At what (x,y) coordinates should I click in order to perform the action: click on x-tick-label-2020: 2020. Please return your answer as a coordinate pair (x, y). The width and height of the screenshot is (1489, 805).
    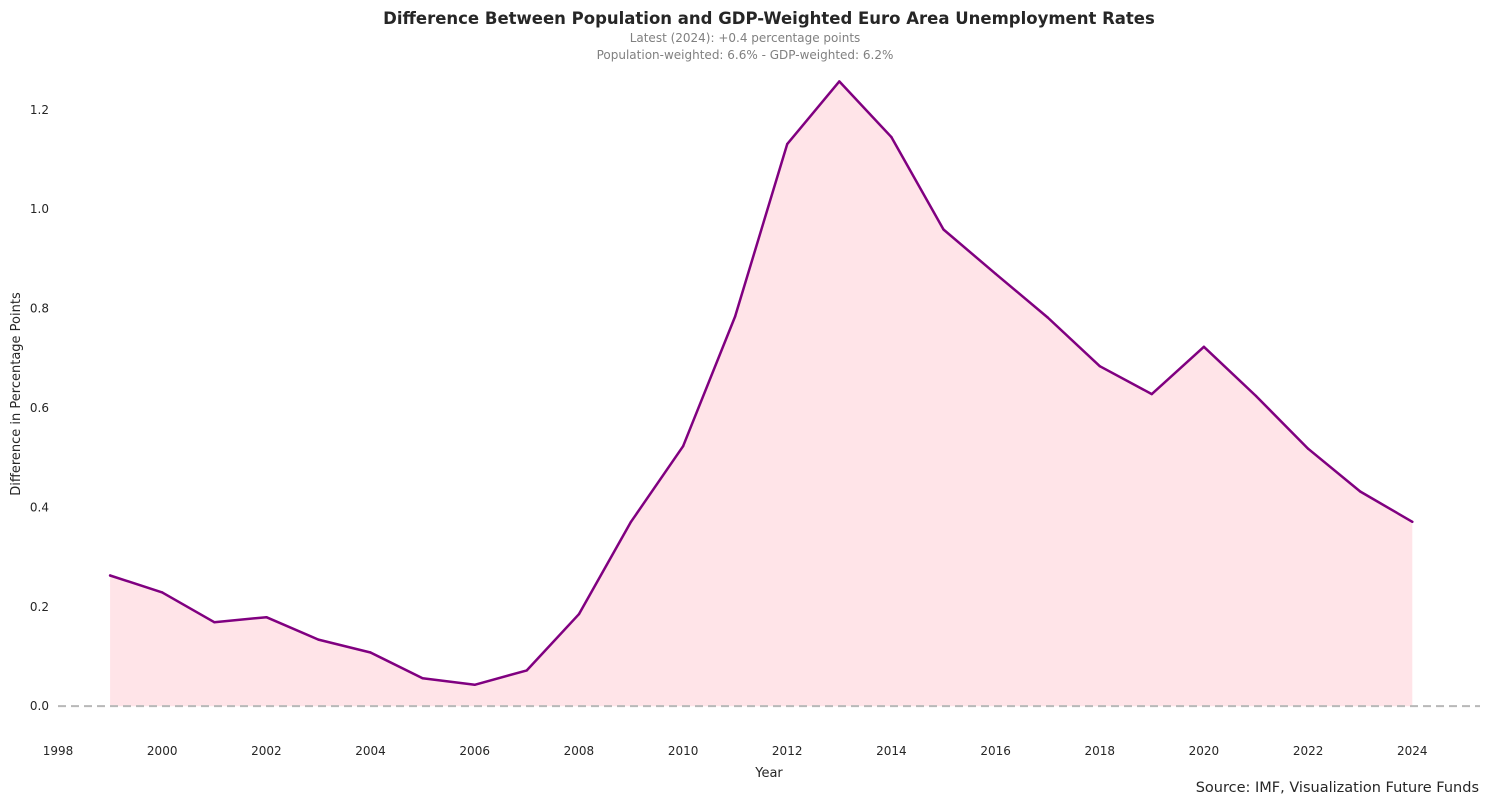
    Looking at the image, I should click on (1204, 751).